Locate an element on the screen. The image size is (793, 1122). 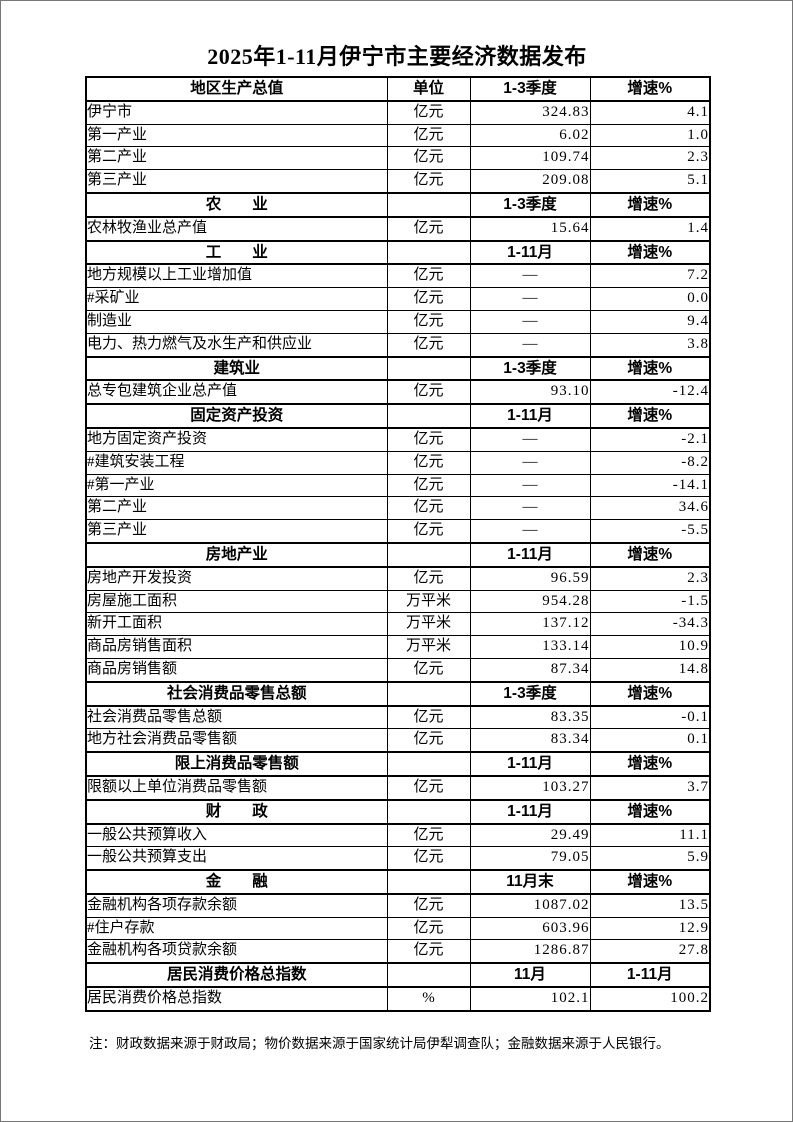
growth-cell: 4.1 is located at coordinates (650, 112).